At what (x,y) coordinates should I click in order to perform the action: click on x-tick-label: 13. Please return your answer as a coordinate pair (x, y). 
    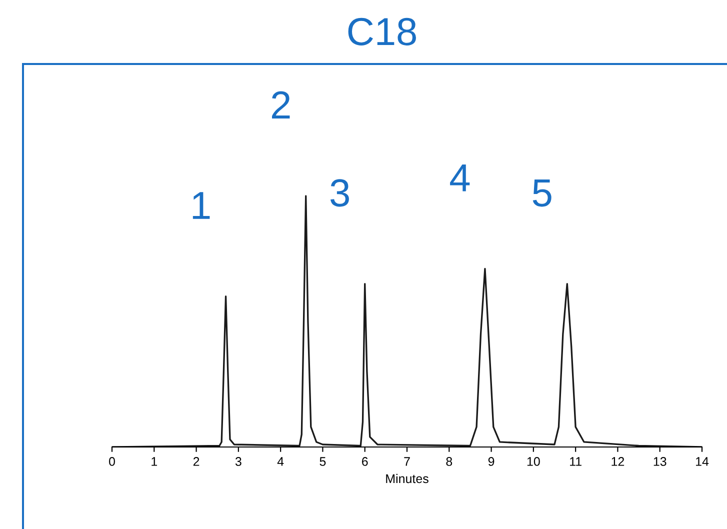
    Looking at the image, I should click on (660, 461).